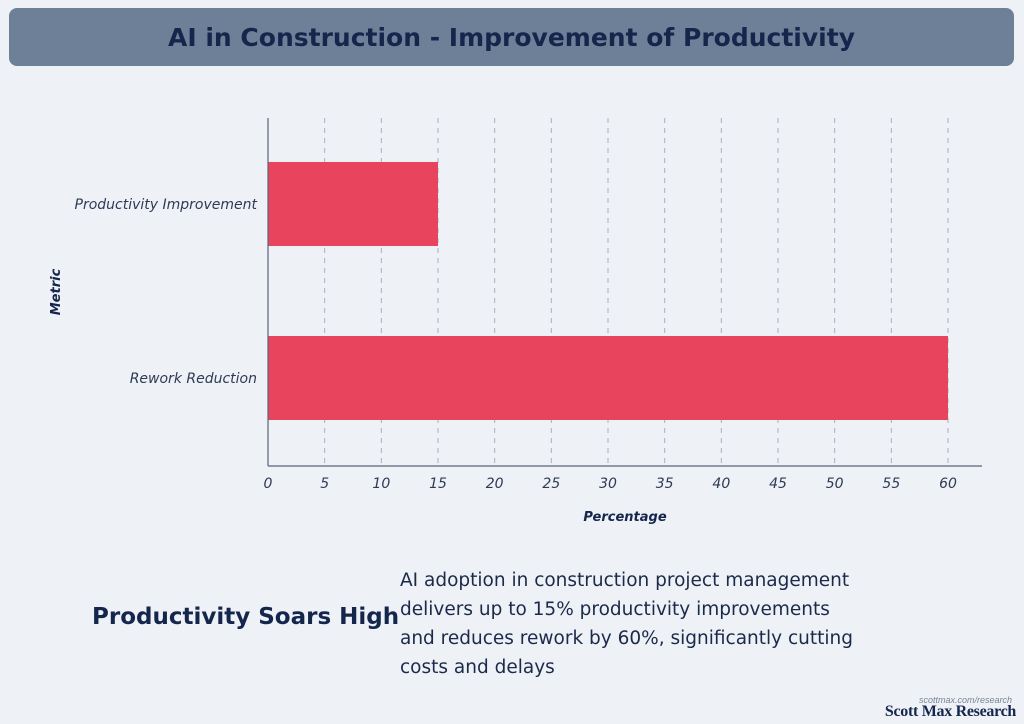 The image size is (1024, 724). Describe the element at coordinates (438, 484) in the screenshot. I see `x-tick-label: 15` at that location.